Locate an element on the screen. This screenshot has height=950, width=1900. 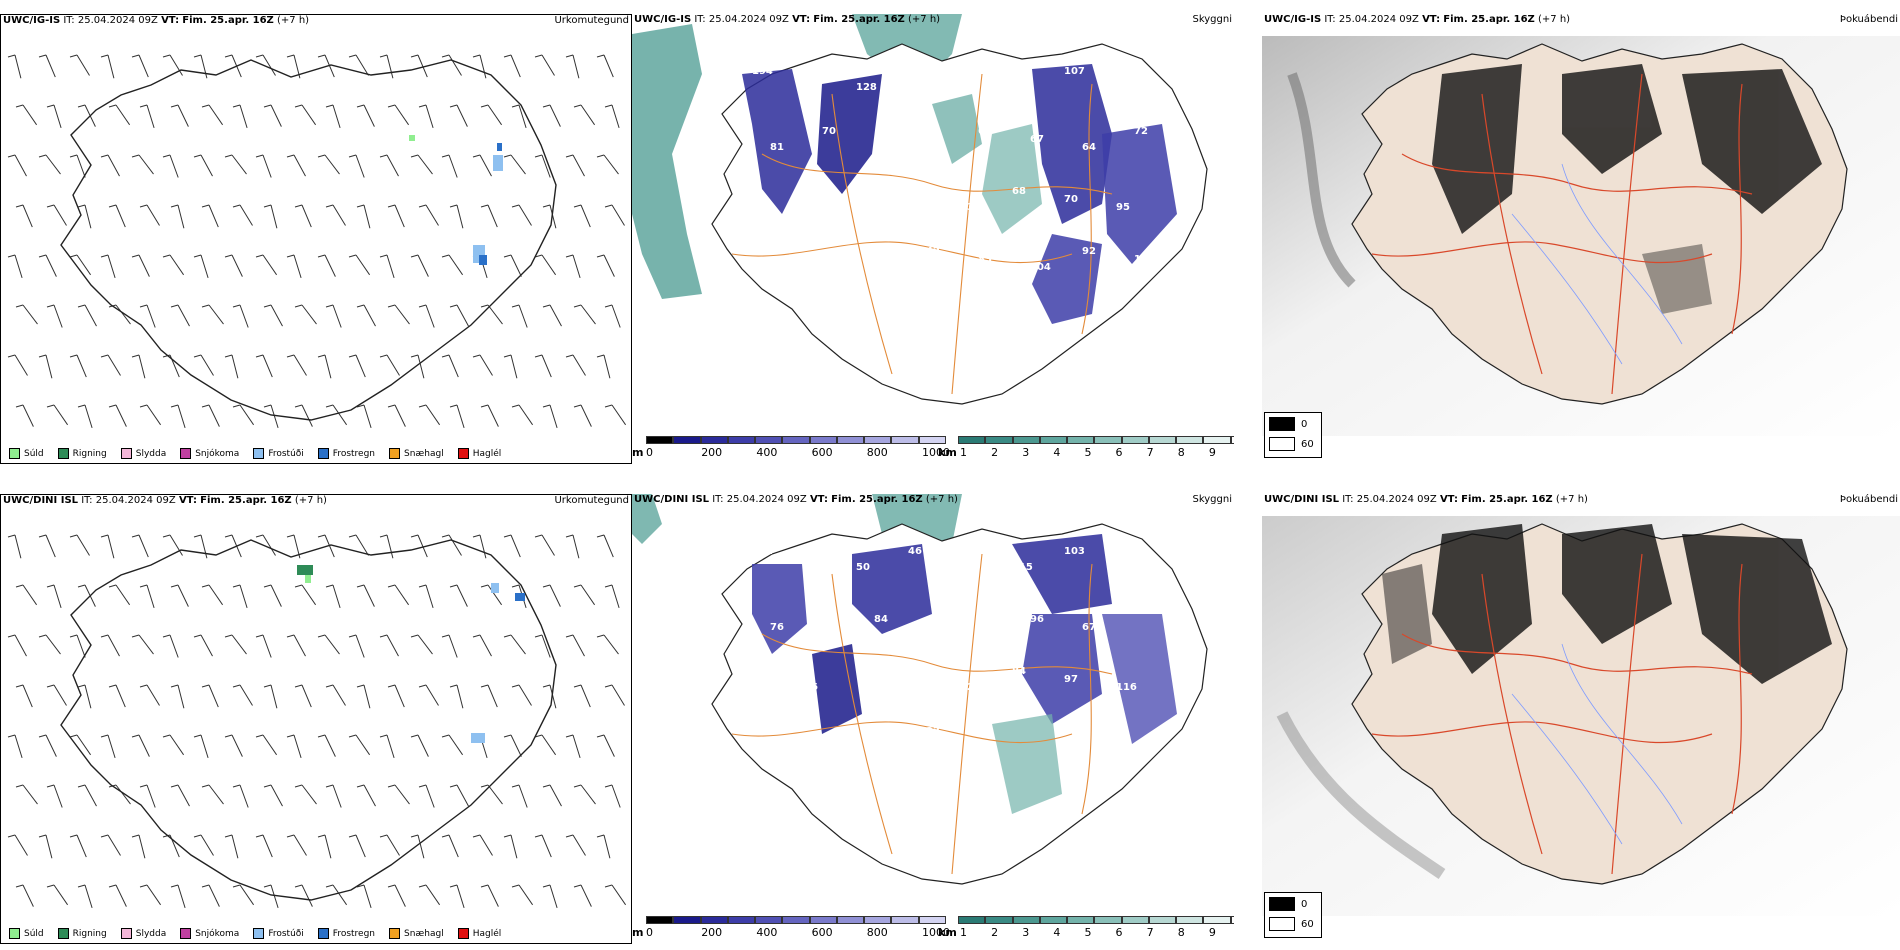
visibility-value-label: 131 is located at coordinates (1022, 87).